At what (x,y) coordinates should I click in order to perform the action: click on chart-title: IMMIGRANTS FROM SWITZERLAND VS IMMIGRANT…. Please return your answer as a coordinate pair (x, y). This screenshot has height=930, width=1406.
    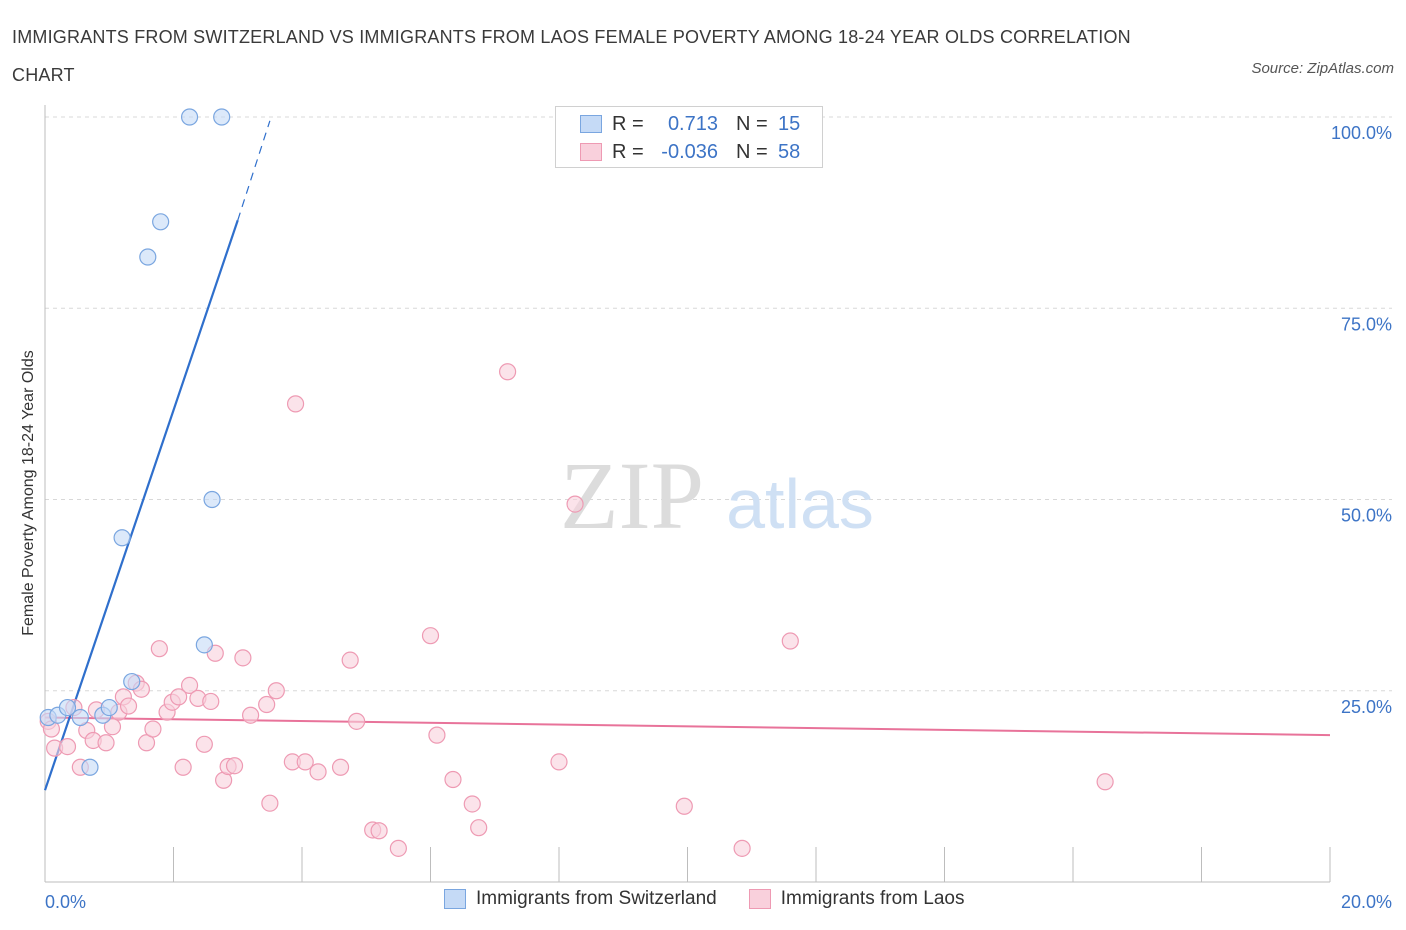
    Looking at the image, I should click on (571, 56).